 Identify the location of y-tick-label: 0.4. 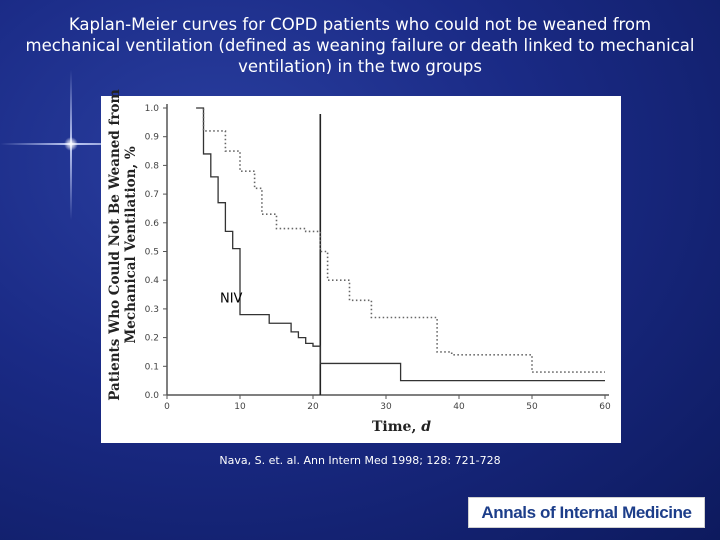
(152, 281).